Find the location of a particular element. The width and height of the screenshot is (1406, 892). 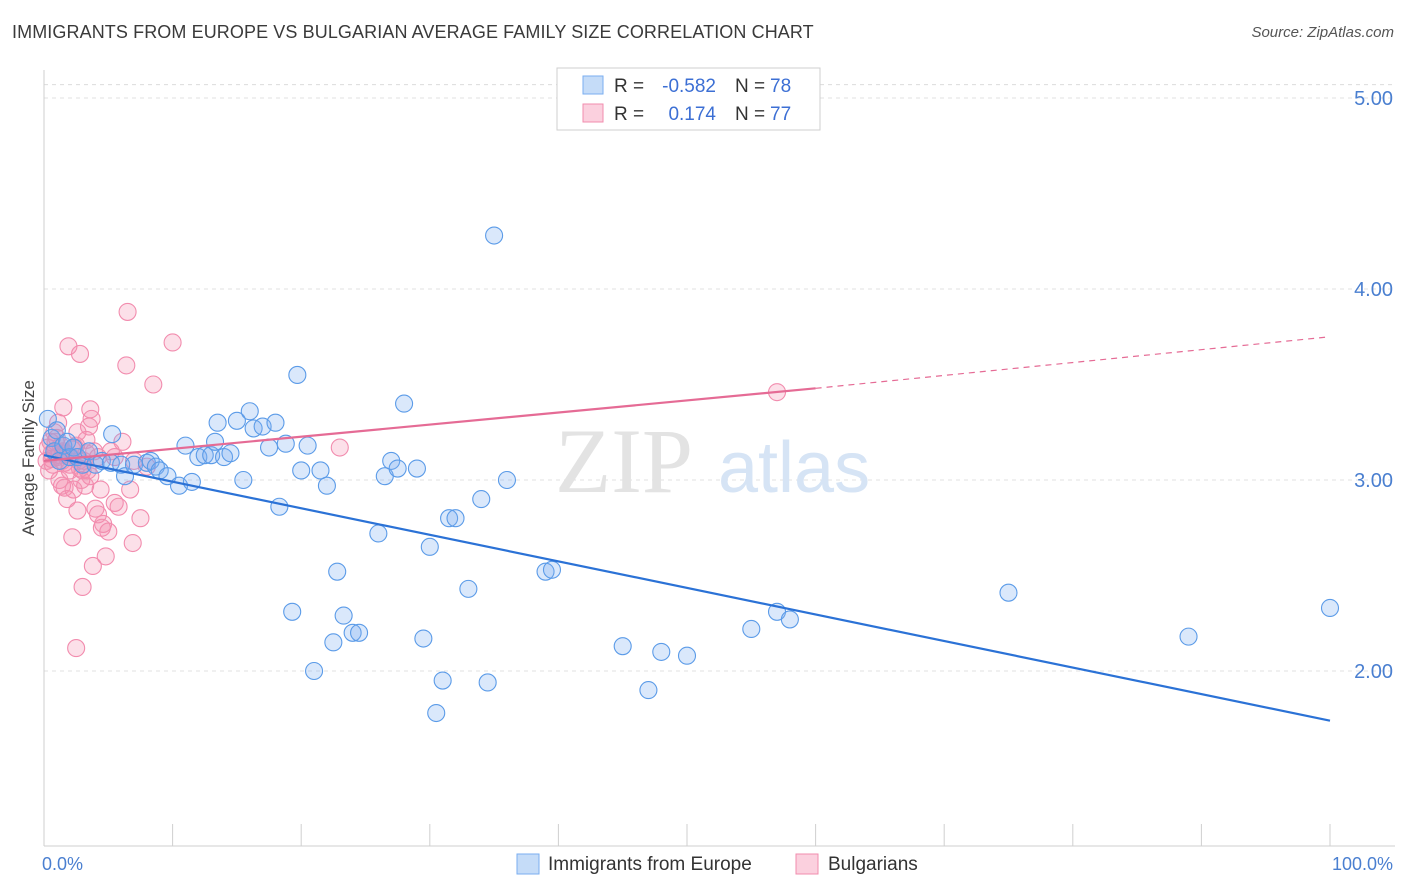

bottom-label-europe: Immigrants from Europe is located at coordinates (650, 864).